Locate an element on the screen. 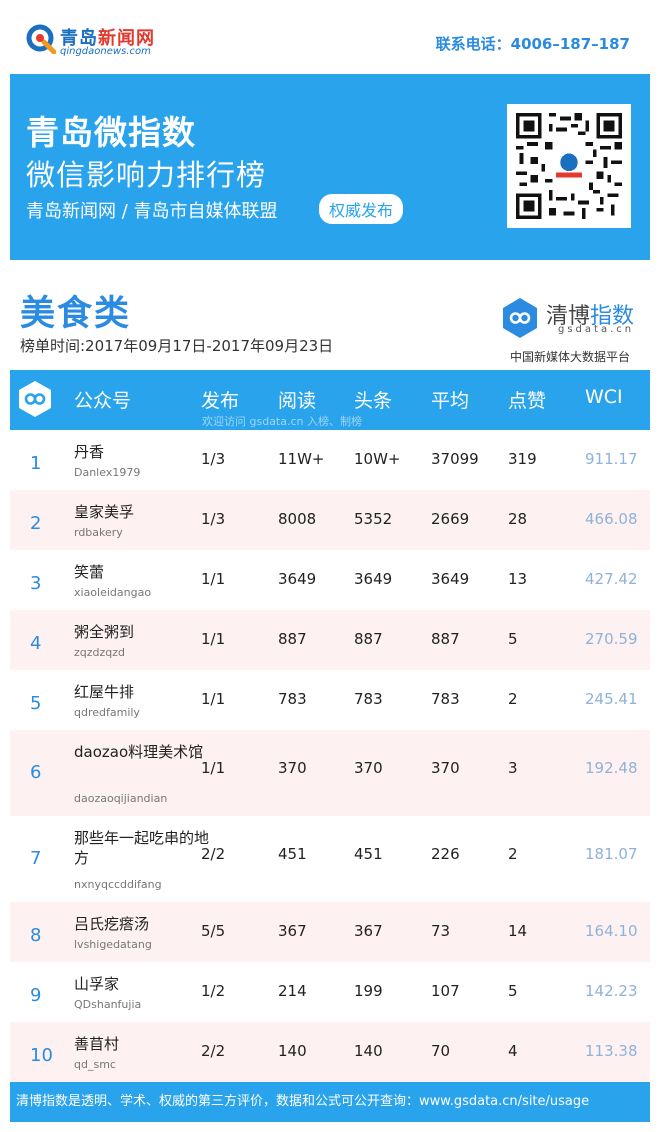  row-rank: 6 is located at coordinates (36, 772).